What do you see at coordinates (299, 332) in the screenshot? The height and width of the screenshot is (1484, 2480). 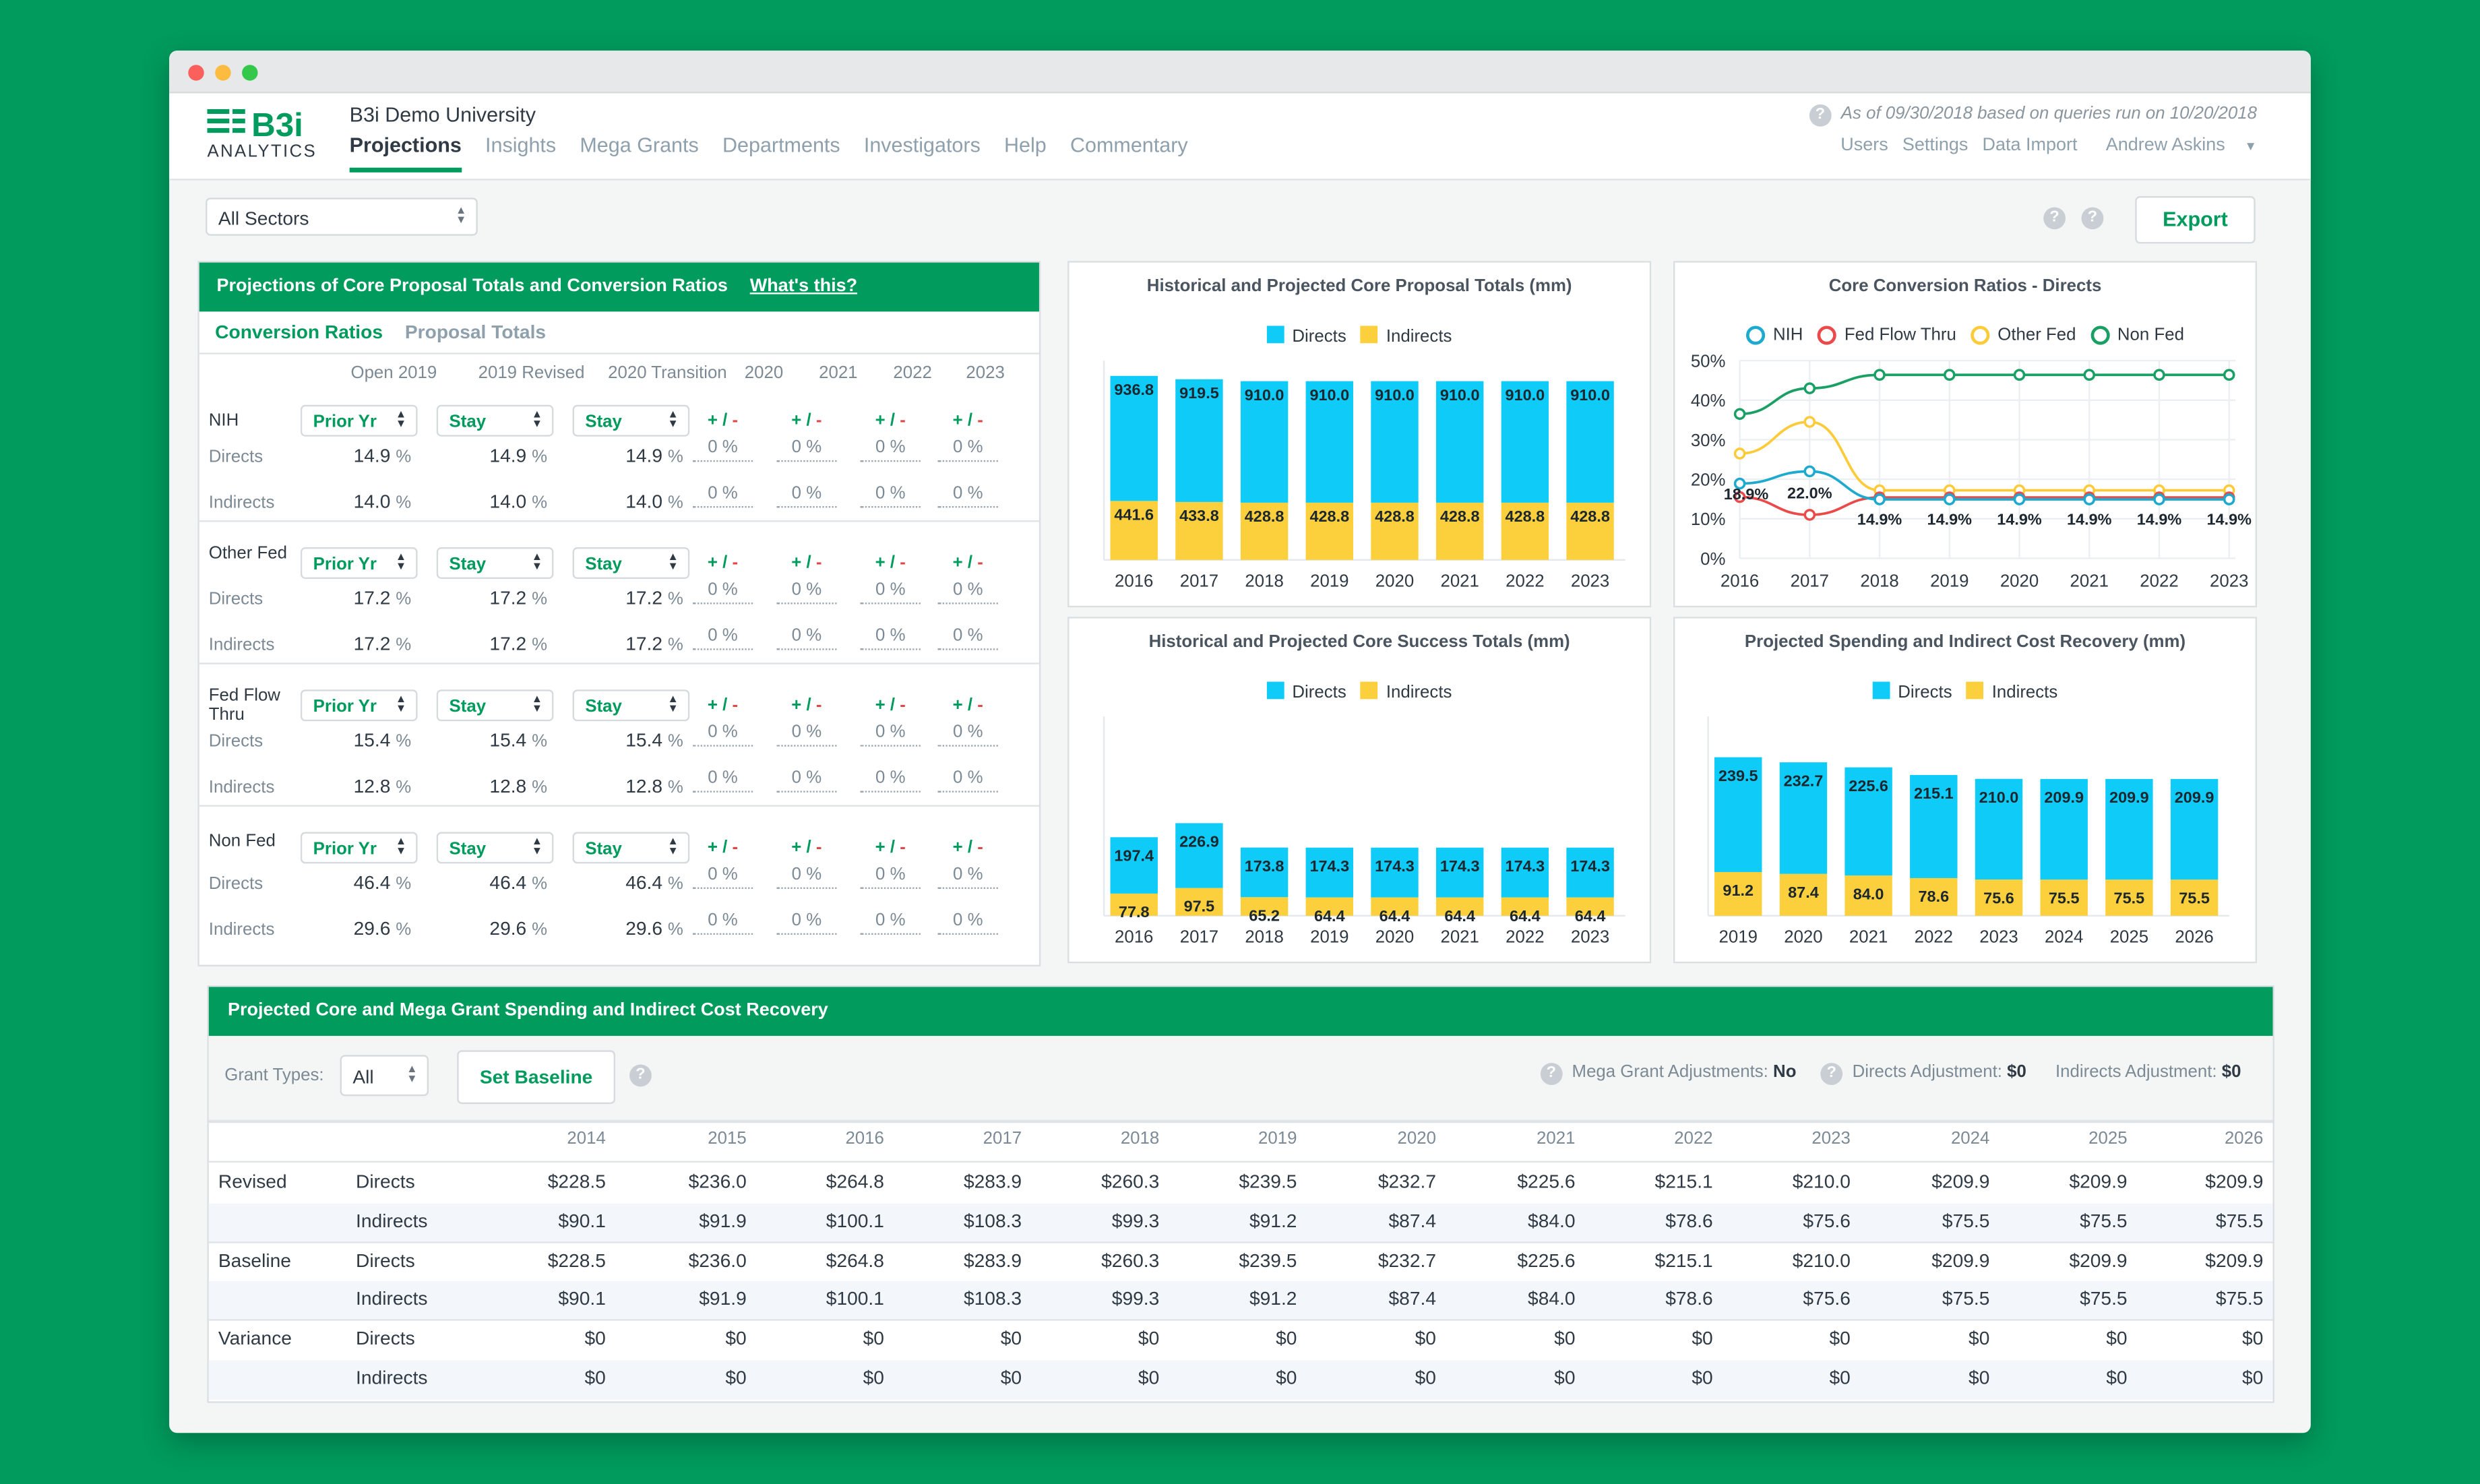 I see `tab-conversion-ratios: Conversion Ratios` at bounding box center [299, 332].